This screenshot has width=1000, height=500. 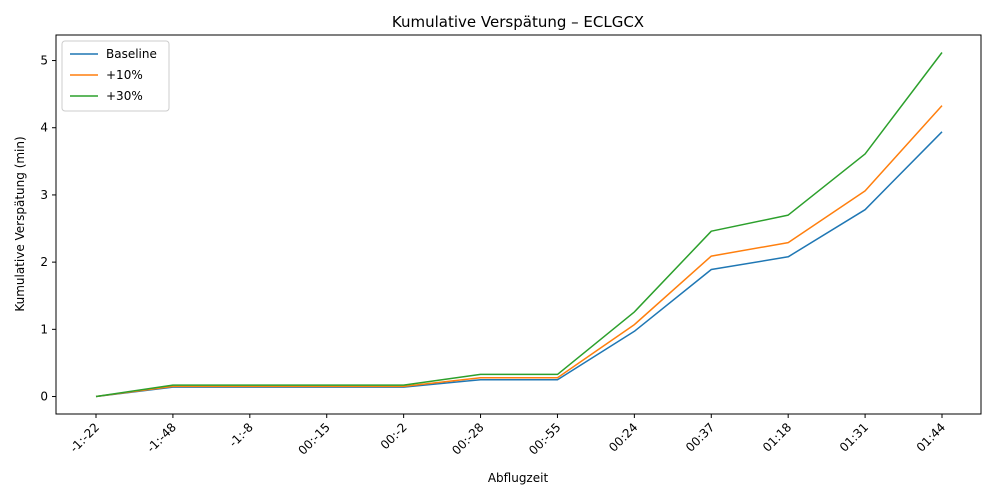 I want to click on y-tick-label: 5, so click(x=44, y=61).